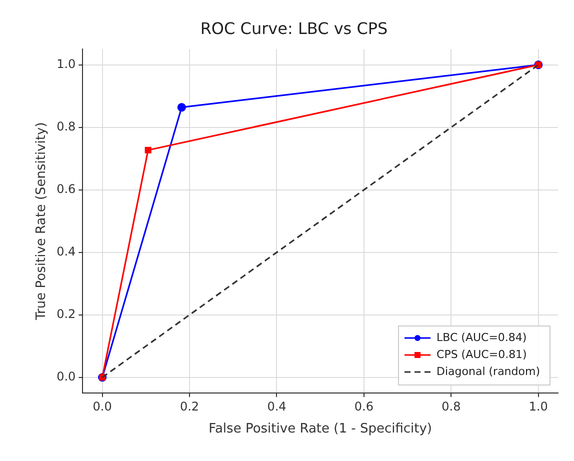  I want to click on legend-label: LBC (AUC=0.84), so click(481, 337).